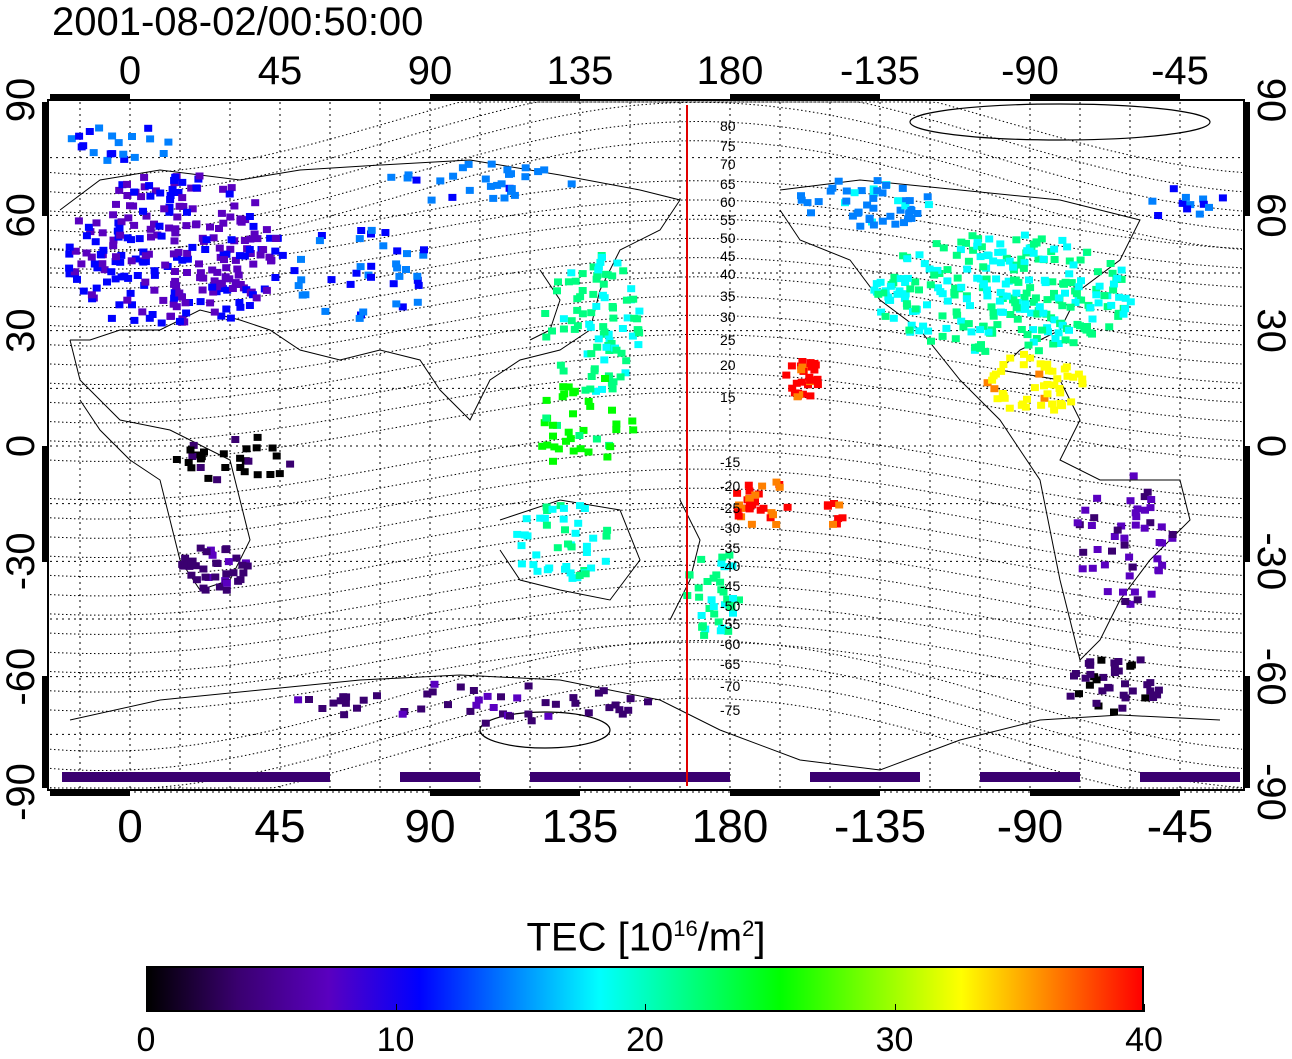  What do you see at coordinates (728, 202) in the screenshot?
I see `contour-label: 60` at bounding box center [728, 202].